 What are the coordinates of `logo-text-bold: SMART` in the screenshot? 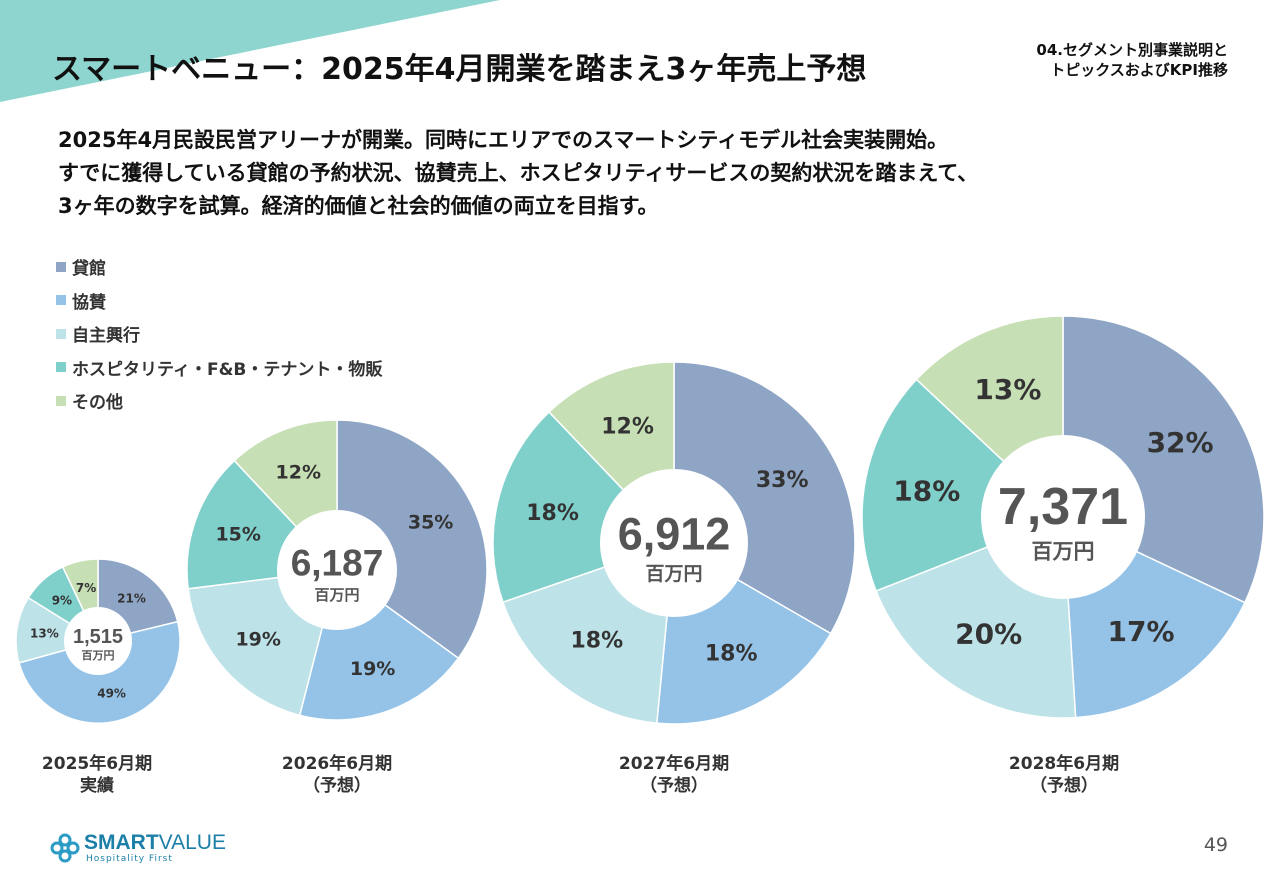 It's located at (121, 842).